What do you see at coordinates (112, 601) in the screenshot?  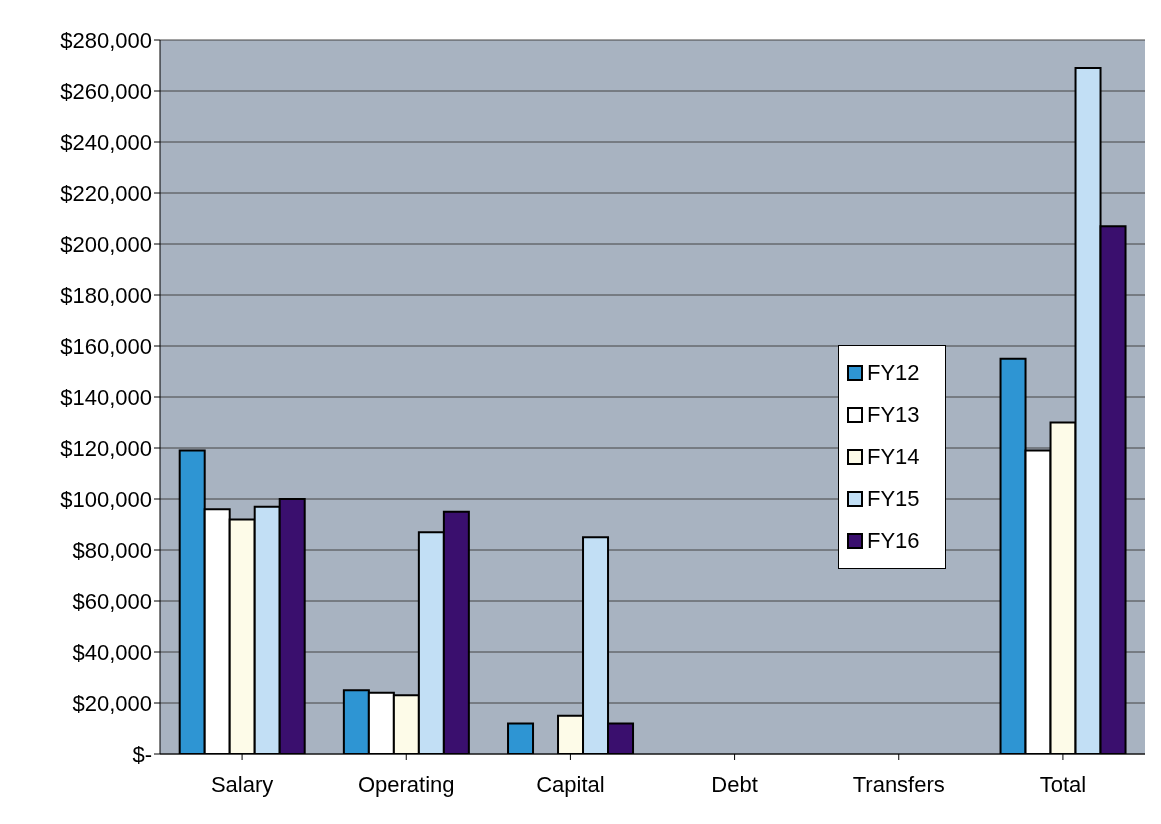 I see `y-tick-label: $60,000` at bounding box center [112, 601].